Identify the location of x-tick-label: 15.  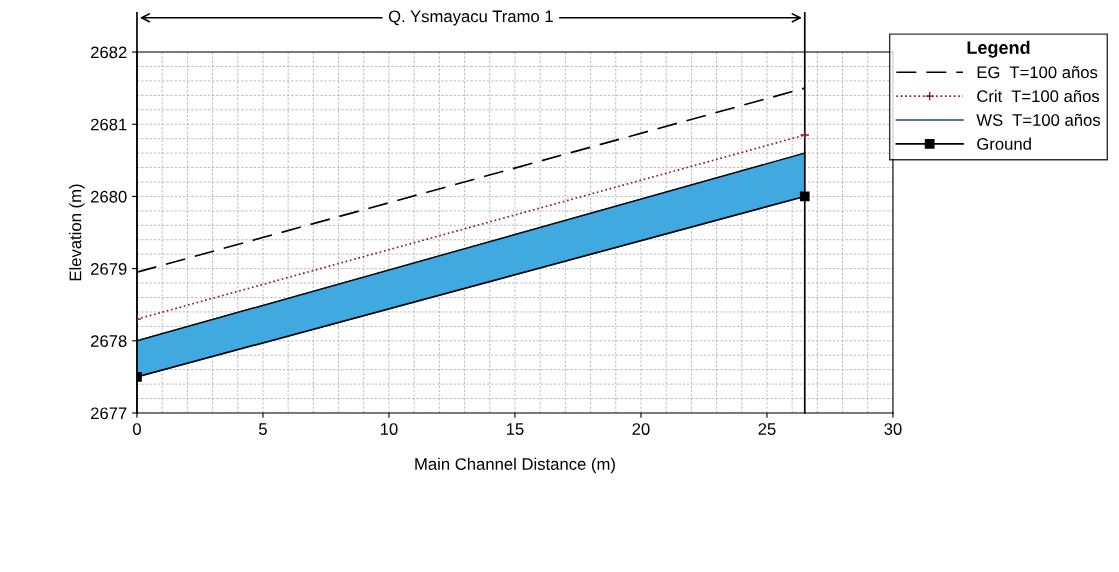
(515, 429).